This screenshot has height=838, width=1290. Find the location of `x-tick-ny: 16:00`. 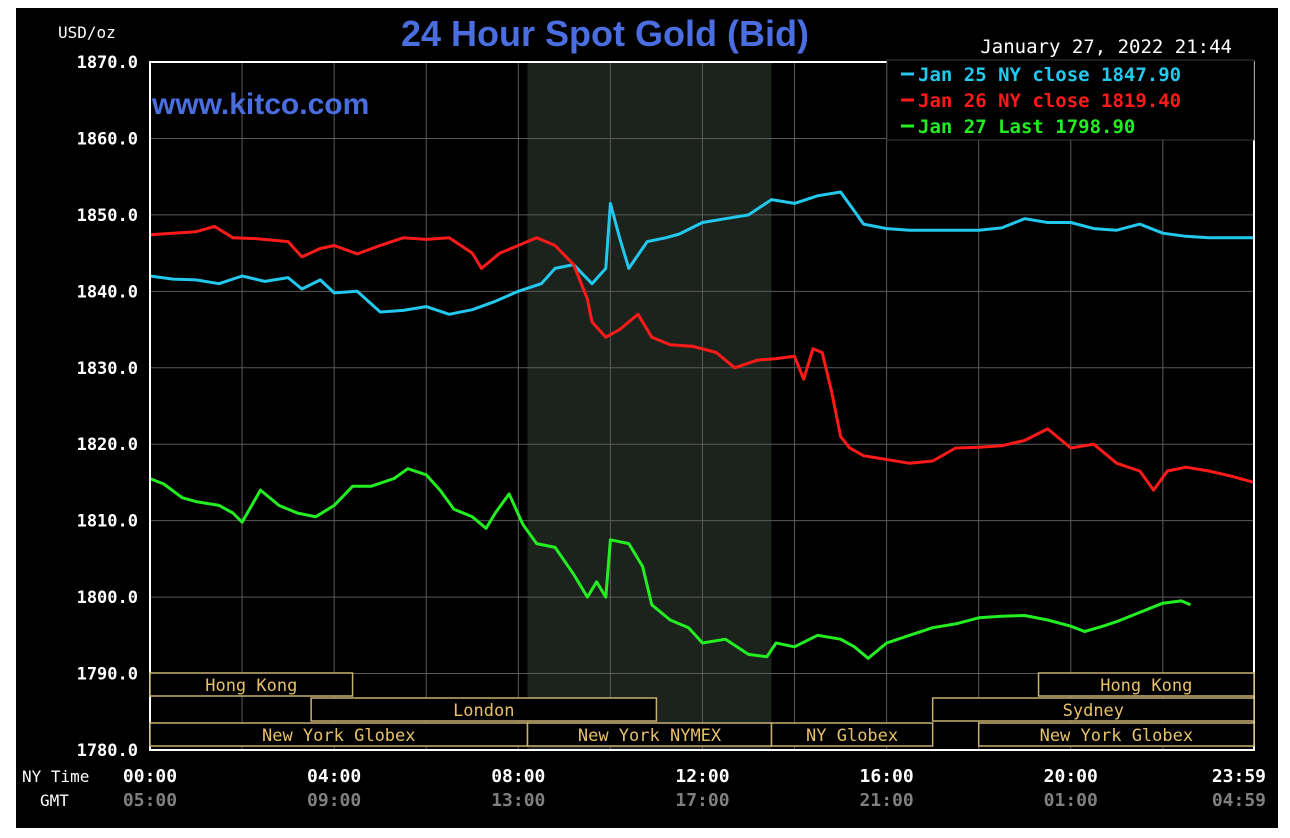

x-tick-ny: 16:00 is located at coordinates (887, 776).